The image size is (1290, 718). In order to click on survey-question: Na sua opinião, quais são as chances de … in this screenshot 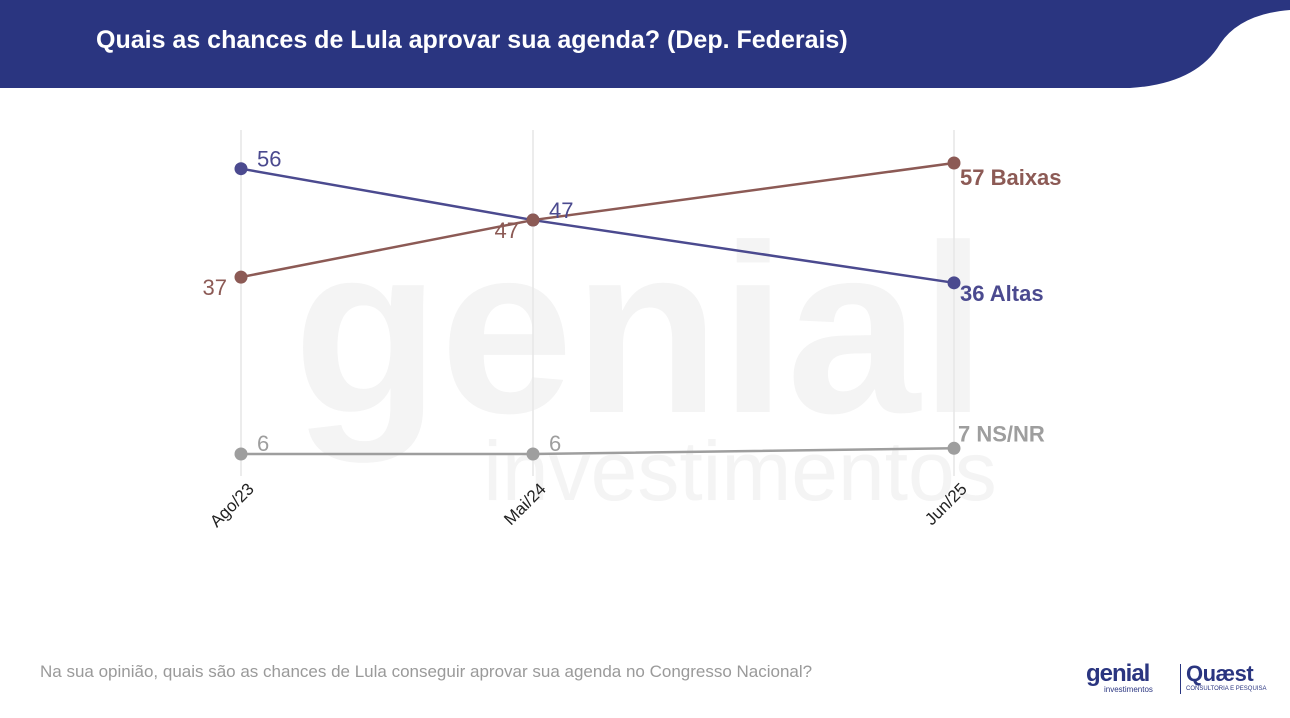, I will do `click(426, 671)`.